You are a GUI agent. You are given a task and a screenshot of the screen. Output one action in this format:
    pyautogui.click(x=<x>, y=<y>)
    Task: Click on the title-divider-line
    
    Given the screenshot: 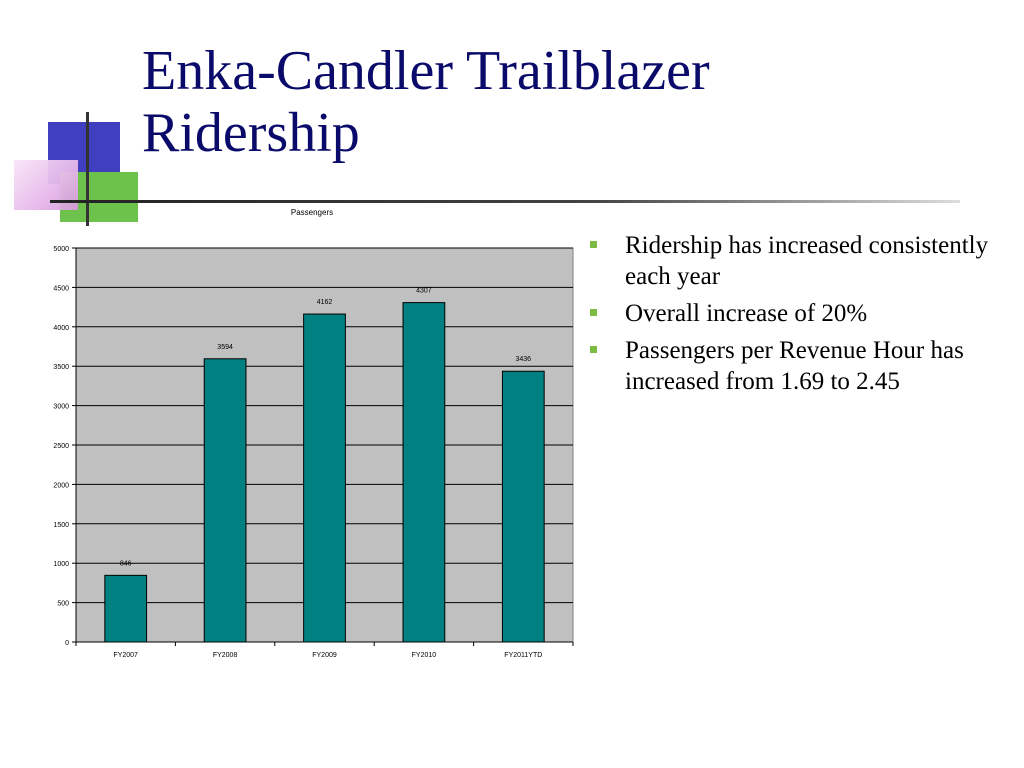 What is the action you would take?
    pyautogui.click(x=505, y=201)
    